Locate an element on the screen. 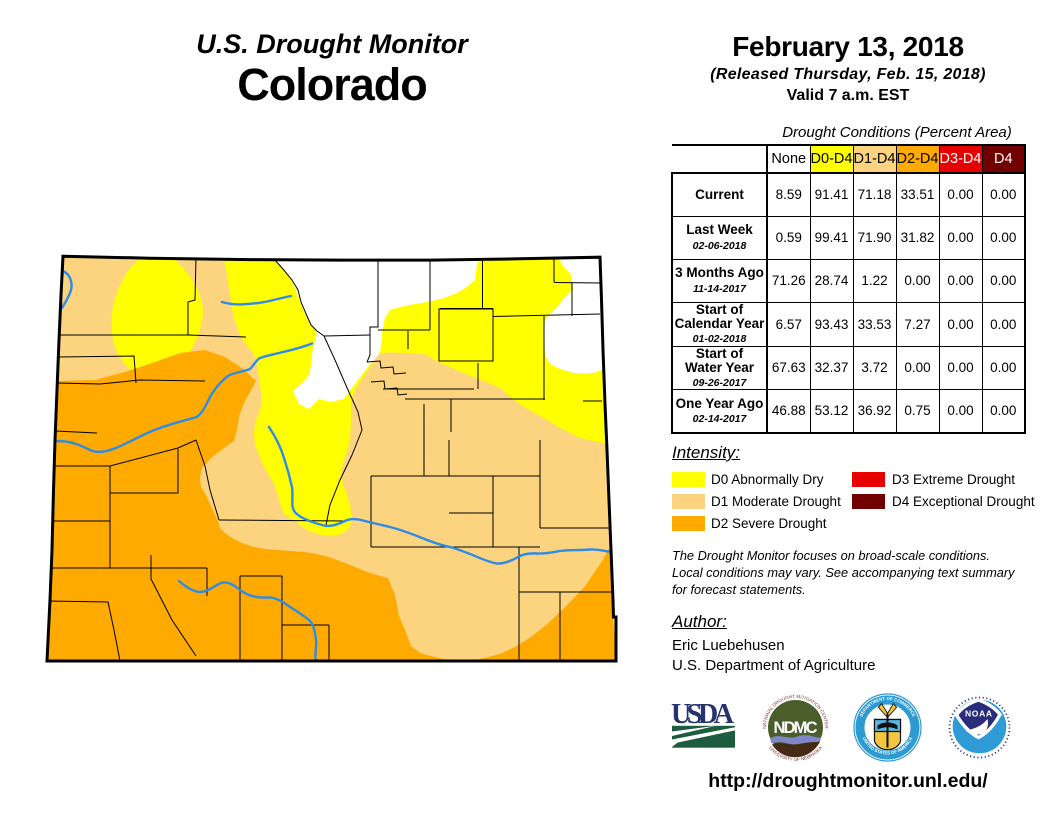 This screenshot has width=1056, height=816. svg-text: NOAA is located at coordinates (978, 714).